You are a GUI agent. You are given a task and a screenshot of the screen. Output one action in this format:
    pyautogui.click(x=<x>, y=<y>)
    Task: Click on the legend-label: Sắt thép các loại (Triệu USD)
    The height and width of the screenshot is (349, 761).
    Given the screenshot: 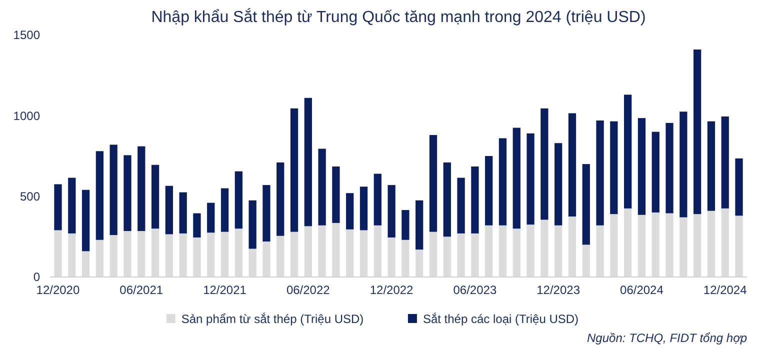 What is the action you would take?
    pyautogui.click(x=500, y=319)
    